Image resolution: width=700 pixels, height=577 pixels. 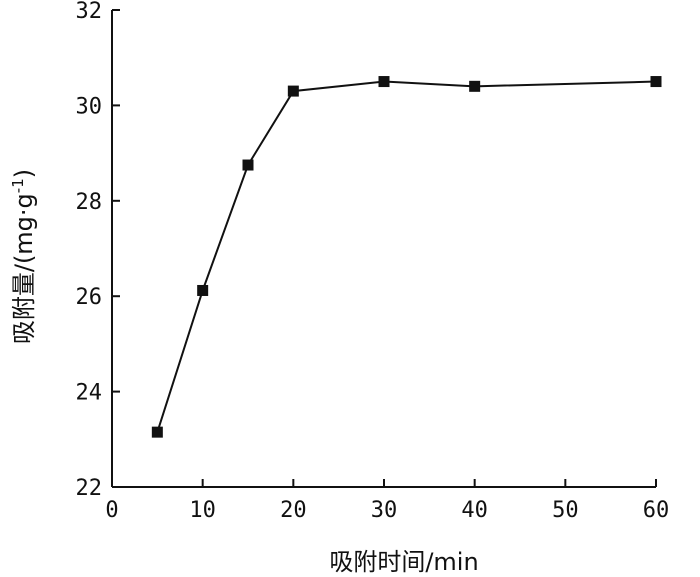 I want to click on y-axis-label-main: 吸附量/(mg·g, so click(x=24, y=268).